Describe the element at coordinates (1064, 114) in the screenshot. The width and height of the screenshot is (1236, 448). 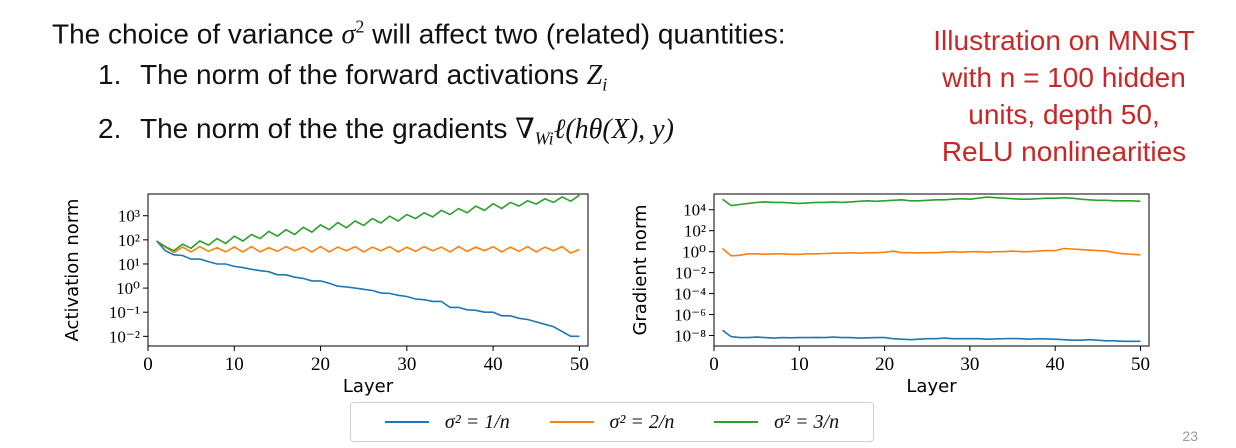
I see `note-line: units, depth 50,` at that location.